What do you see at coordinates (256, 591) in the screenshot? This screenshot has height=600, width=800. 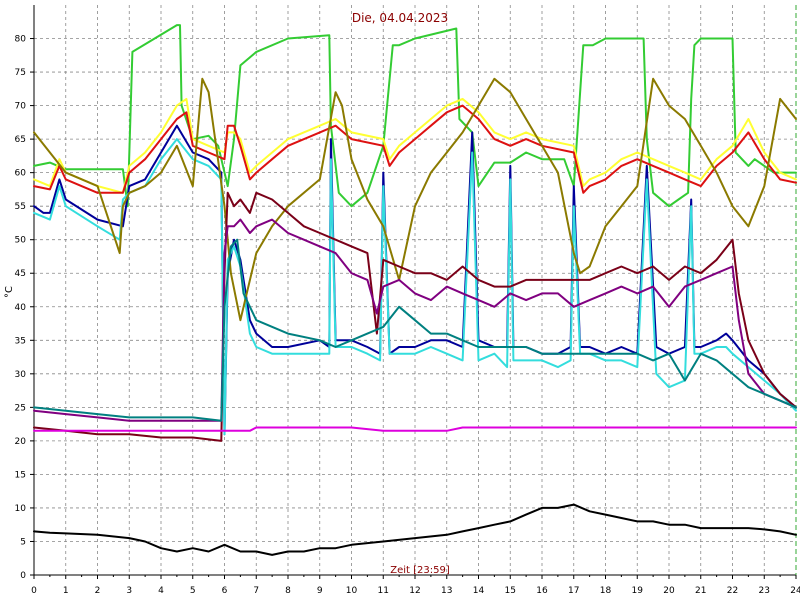 I see `x-tick-label: 7` at bounding box center [256, 591].